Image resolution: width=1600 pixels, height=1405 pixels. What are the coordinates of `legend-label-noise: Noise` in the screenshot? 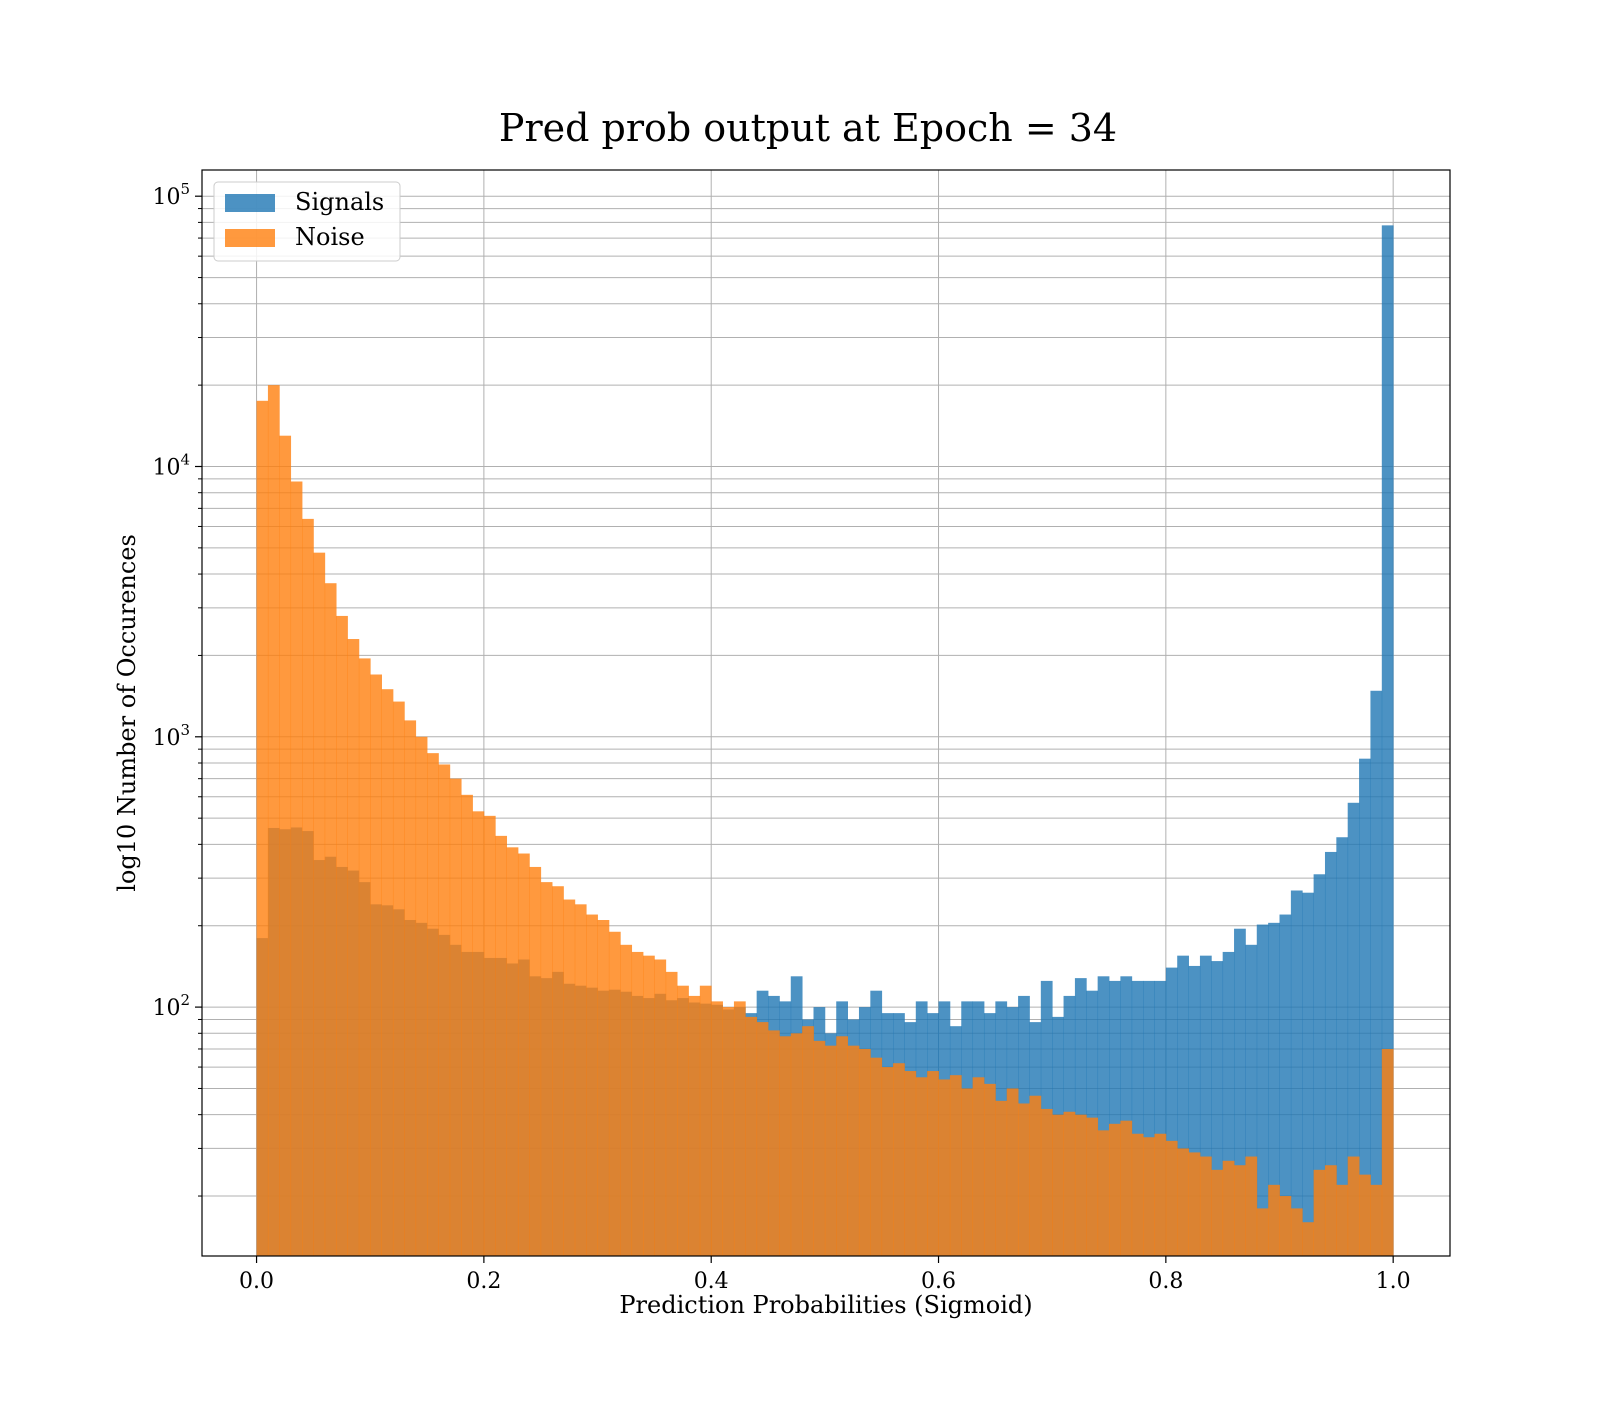 It's located at (330, 237).